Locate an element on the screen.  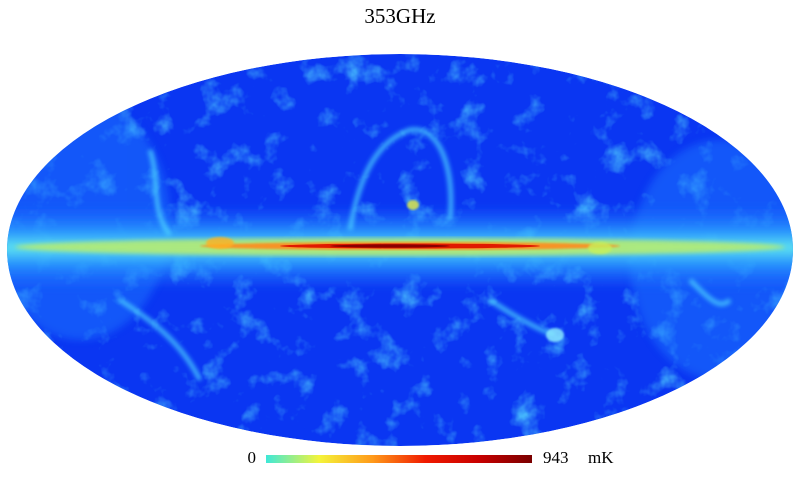
map-title: 353GHz is located at coordinates (399, 16).